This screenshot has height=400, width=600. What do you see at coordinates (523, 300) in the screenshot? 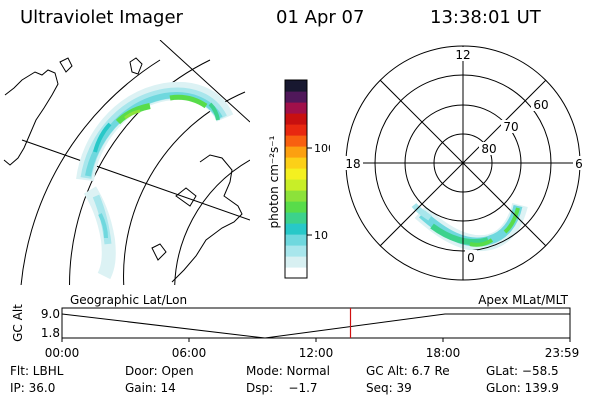
I see `timeline-right-caption: Apex MLat/MLT` at bounding box center [523, 300].